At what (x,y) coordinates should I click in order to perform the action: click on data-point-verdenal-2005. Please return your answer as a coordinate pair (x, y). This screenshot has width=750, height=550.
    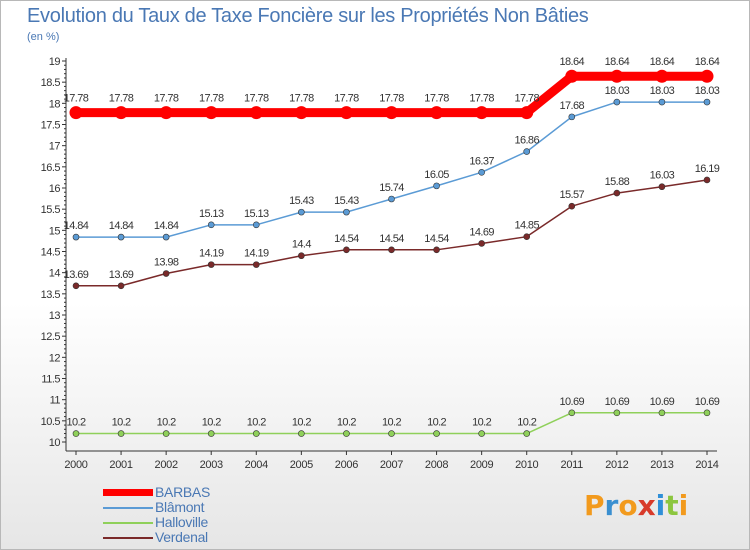
    Looking at the image, I should click on (301, 256).